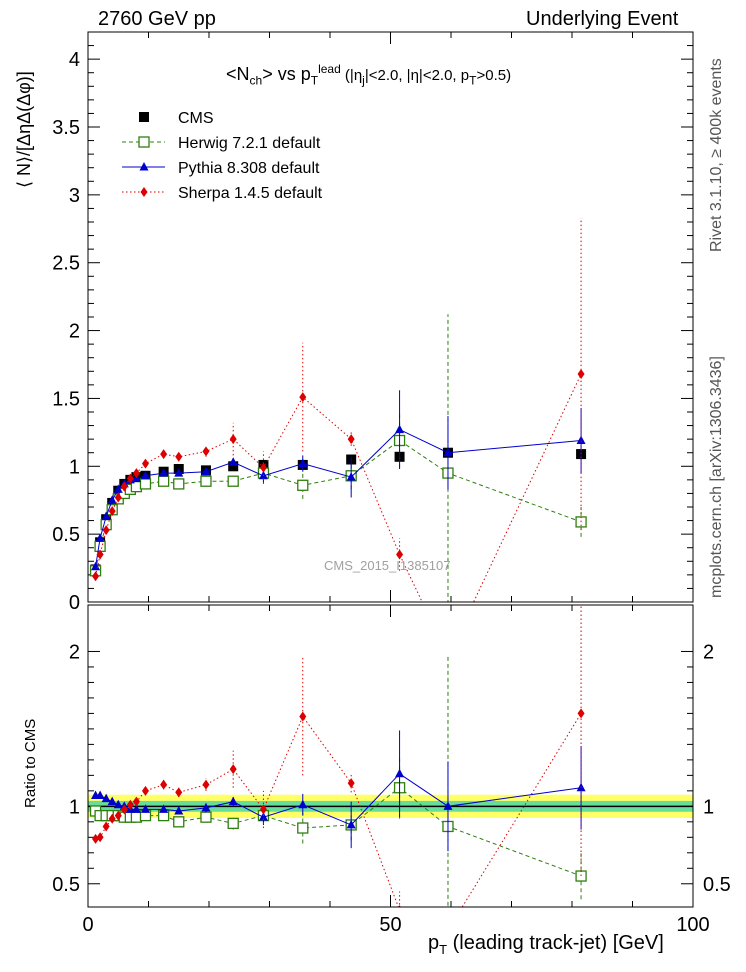 This screenshot has height=972, width=746. Describe the element at coordinates (30, 763) in the screenshot. I see `y-axis-label-ratio: Ratio to CMS` at that location.